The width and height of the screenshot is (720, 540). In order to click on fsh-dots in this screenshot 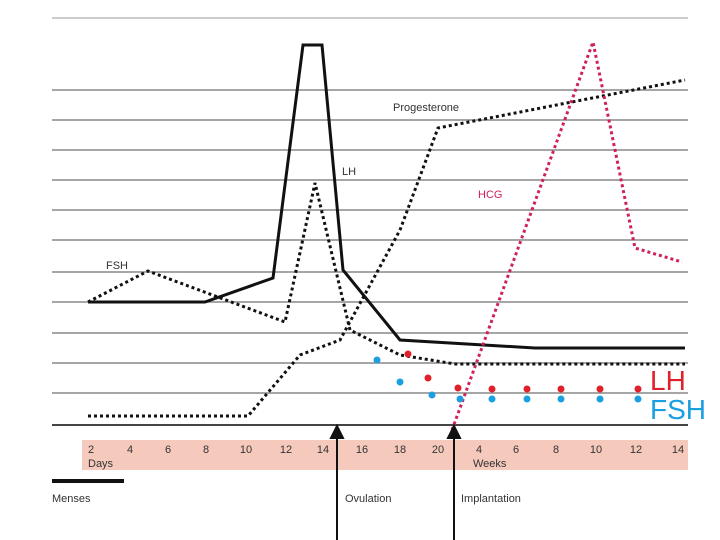, I will do `click(507, 379)`.